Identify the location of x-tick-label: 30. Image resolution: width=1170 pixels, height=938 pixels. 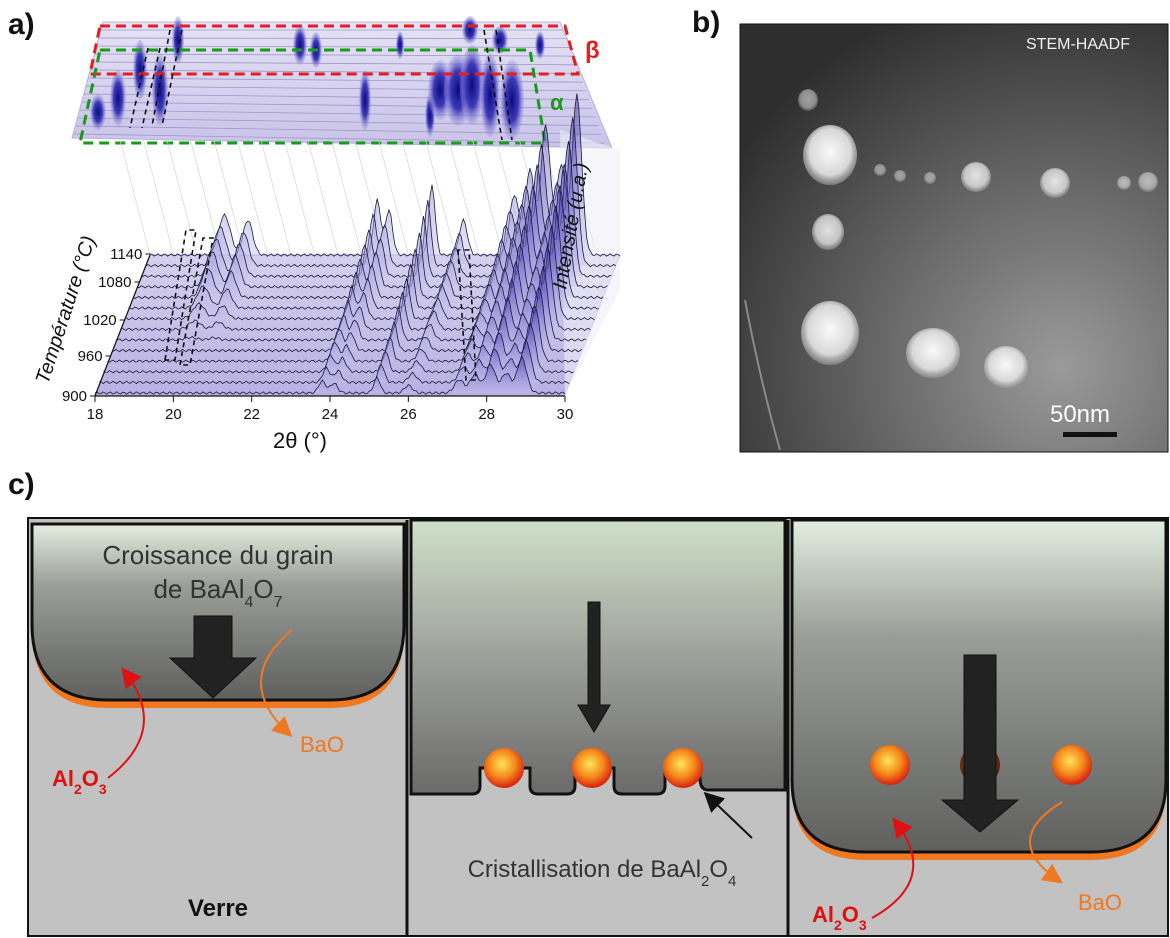
(565, 414).